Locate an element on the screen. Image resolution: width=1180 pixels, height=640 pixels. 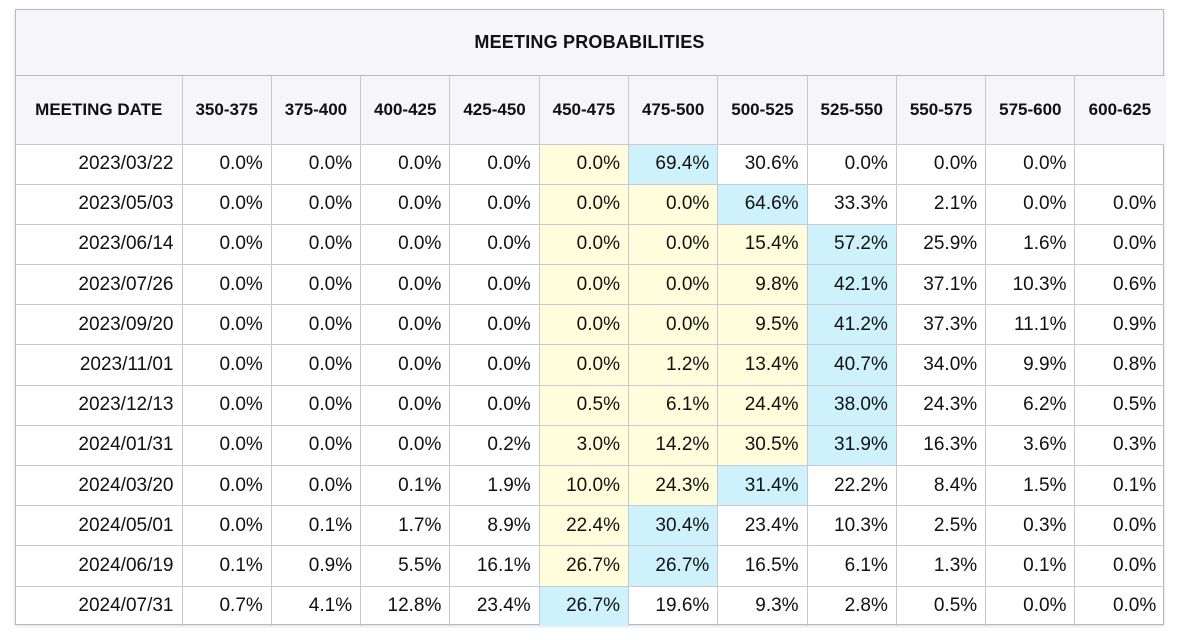
probability-cell: 42.1% is located at coordinates (851, 285).